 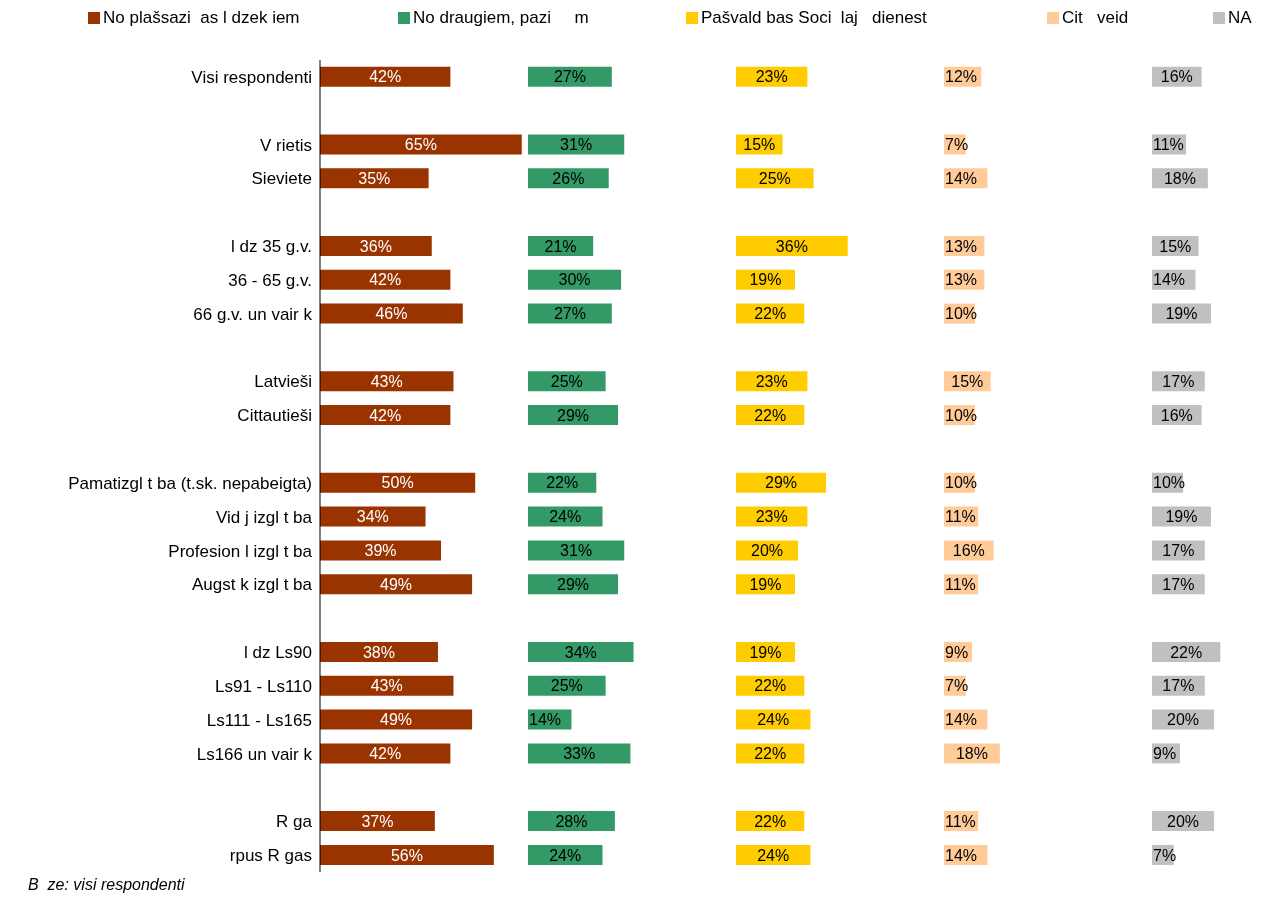 I want to click on data-label: 65%, so click(x=420, y=145).